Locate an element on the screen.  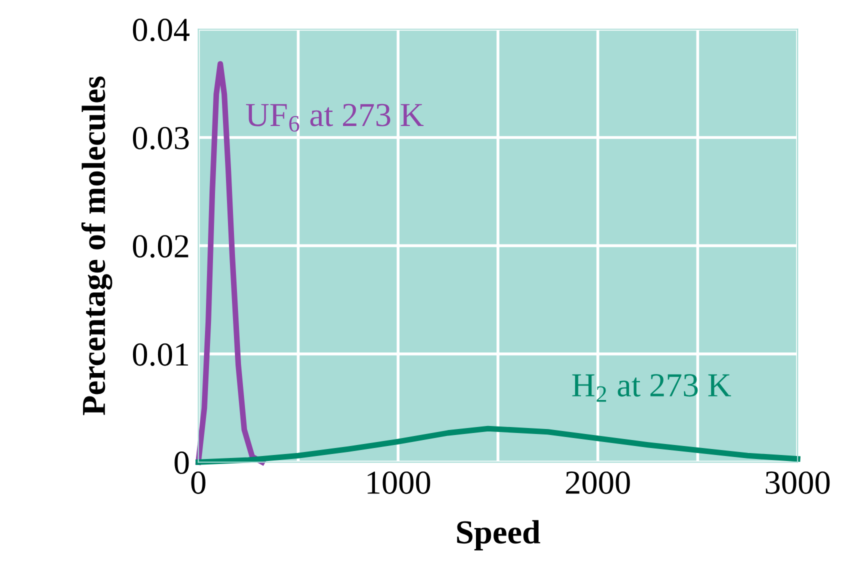
y-tick-label: 0 is located at coordinates (181, 463).